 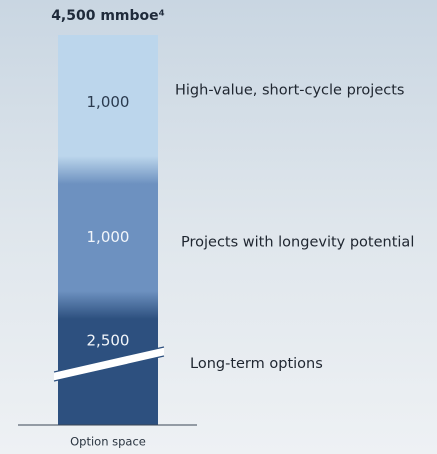 I want to click on axis-break, so click(x=109, y=364).